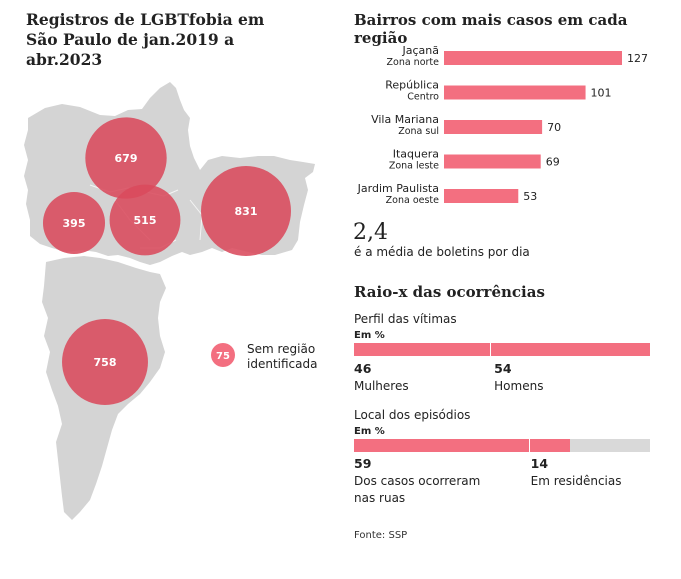 This screenshot has width=681, height=579. I want to click on bubble-value: 758, so click(105, 362).